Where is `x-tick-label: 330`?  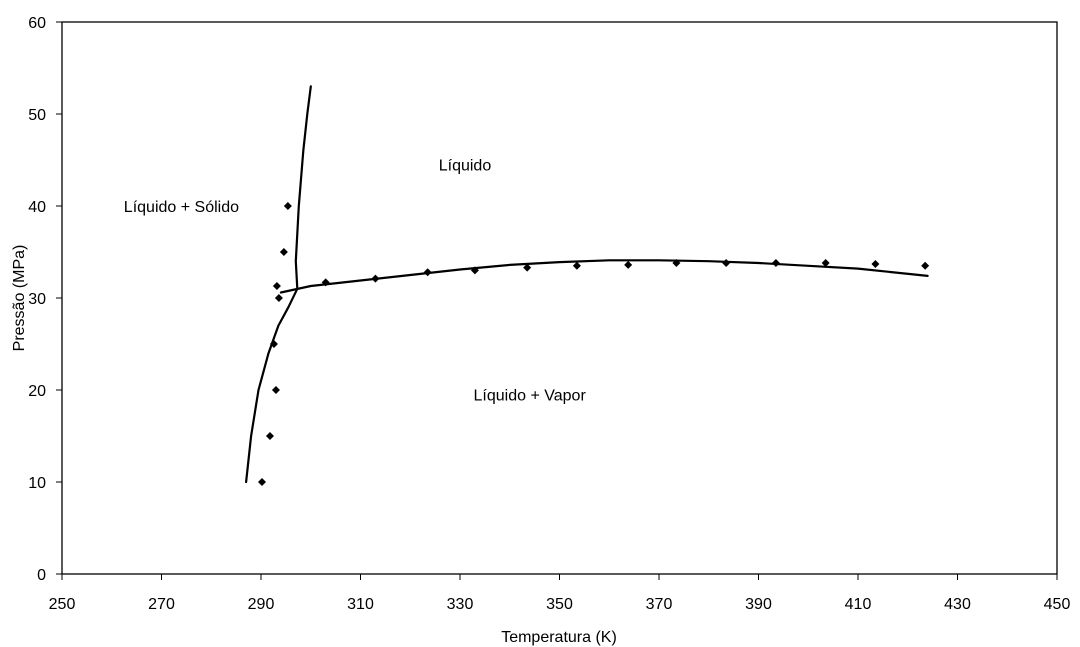 x-tick-label: 330 is located at coordinates (460, 604).